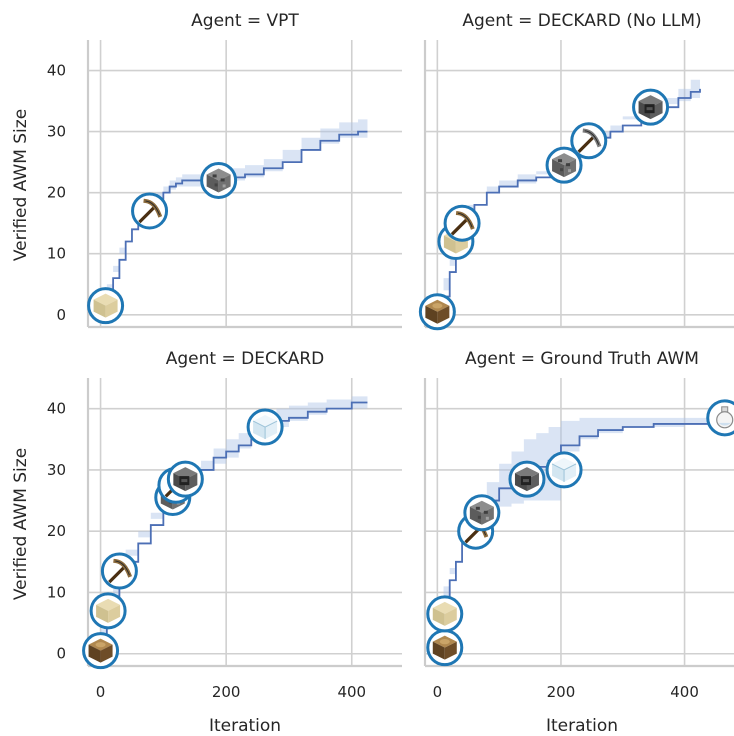 This screenshot has height=736, width=734. What do you see at coordinates (720, 418) in the screenshot?
I see `potion-bottle-icon` at bounding box center [720, 418].